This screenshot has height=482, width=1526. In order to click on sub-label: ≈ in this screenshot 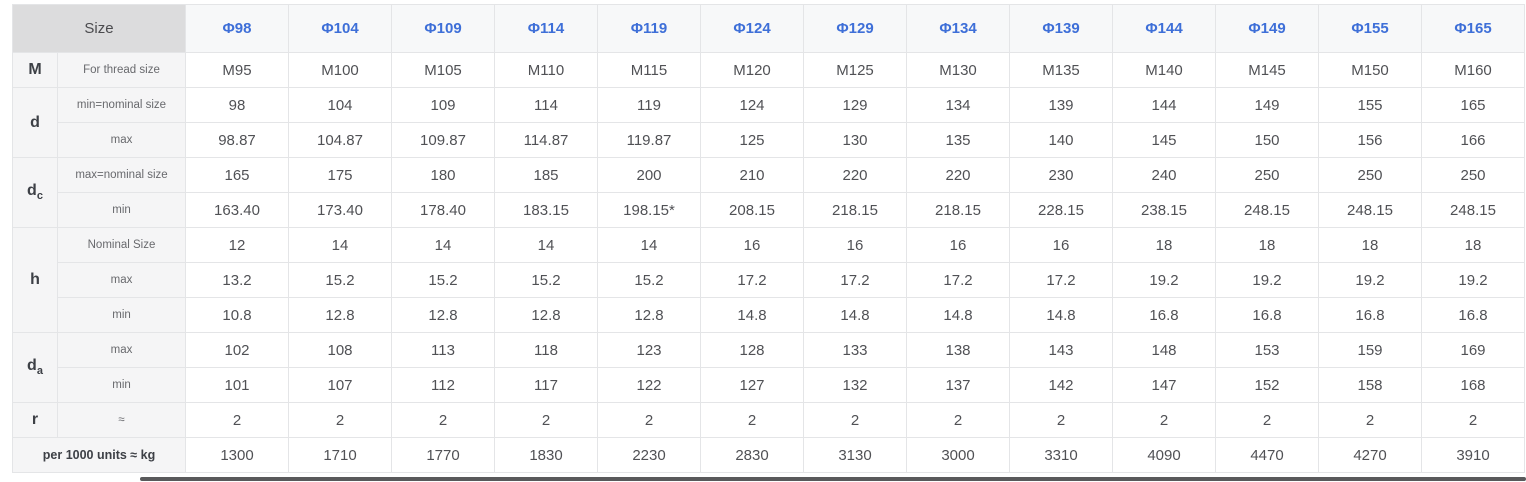, I will do `click(121, 420)`.